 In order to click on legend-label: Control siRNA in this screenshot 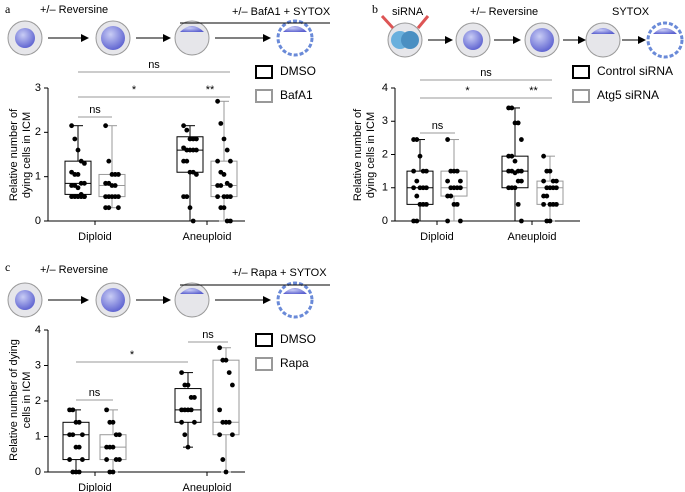, I will do `click(635, 71)`.